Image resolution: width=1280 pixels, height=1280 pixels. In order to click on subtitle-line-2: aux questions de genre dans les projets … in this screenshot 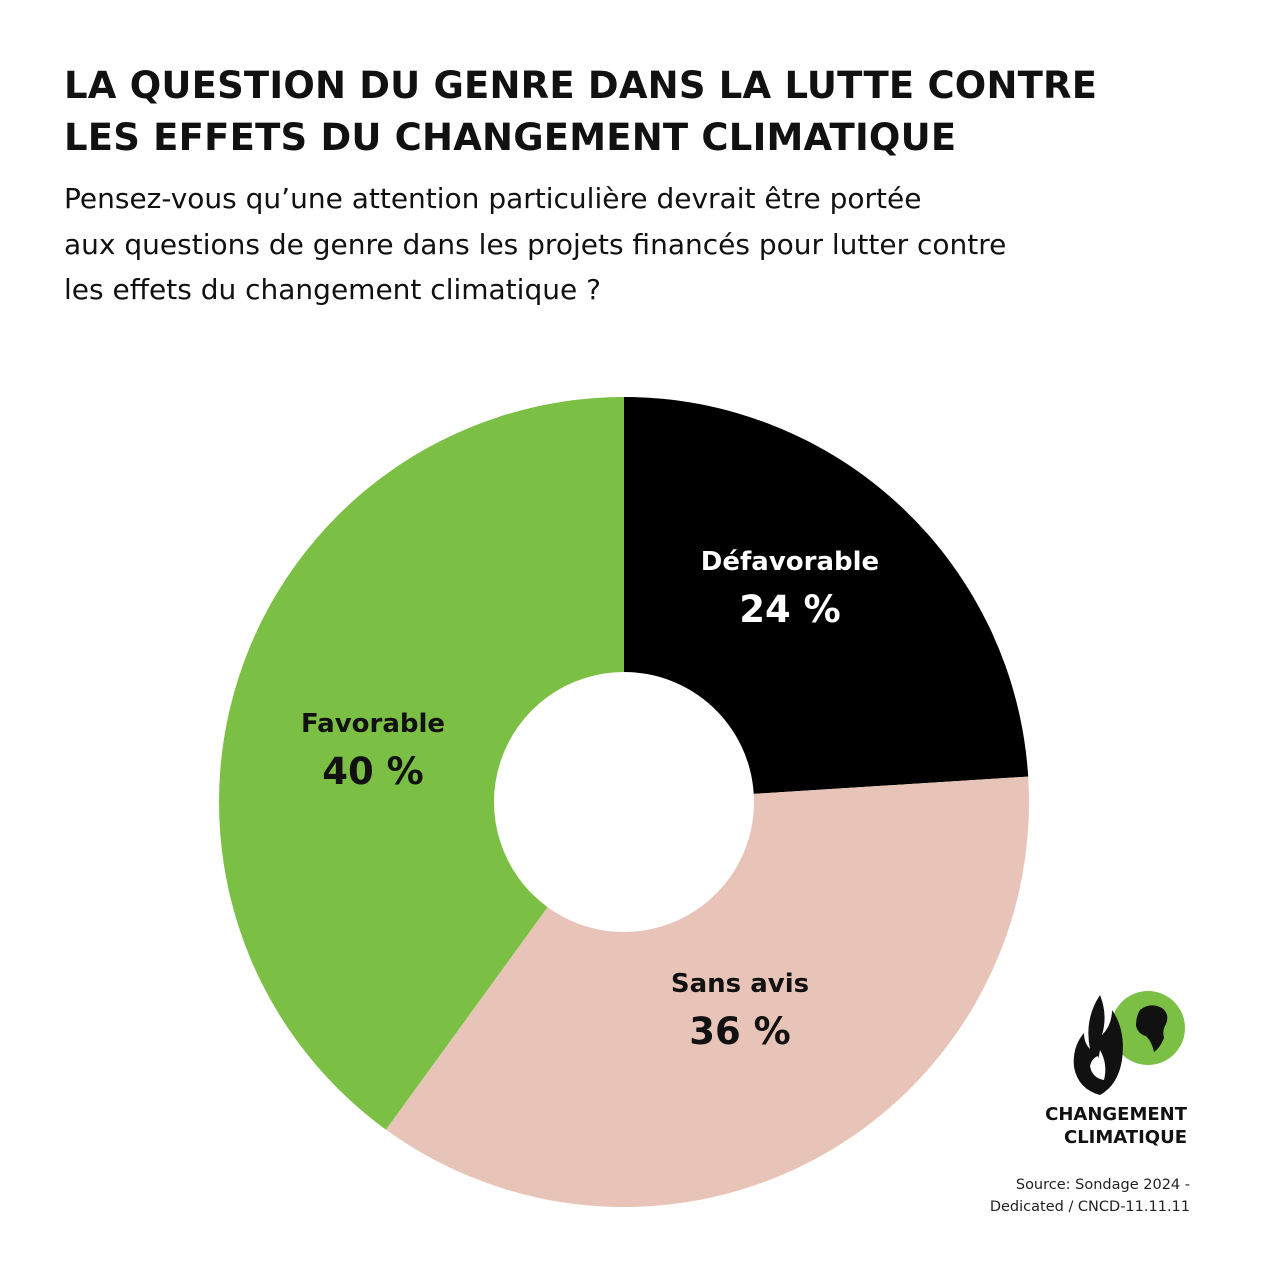, I will do `click(535, 244)`.